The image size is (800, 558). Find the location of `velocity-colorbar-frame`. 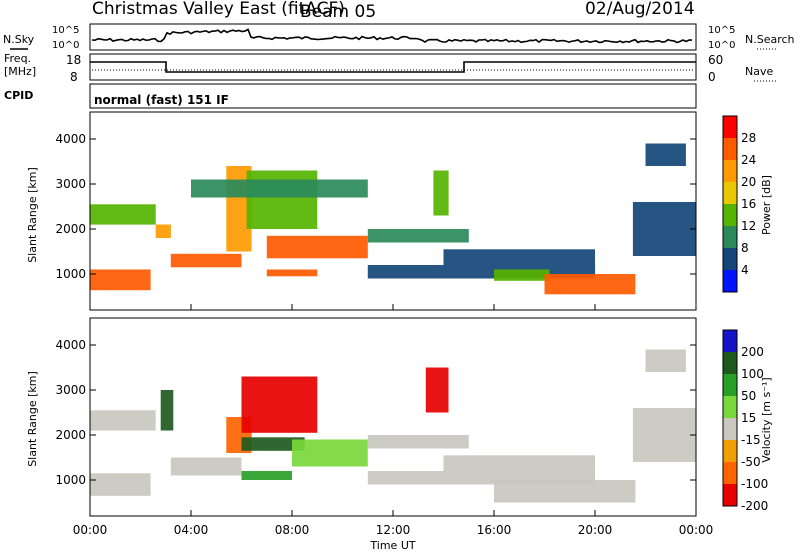

velocity-colorbar-frame is located at coordinates (730, 418).